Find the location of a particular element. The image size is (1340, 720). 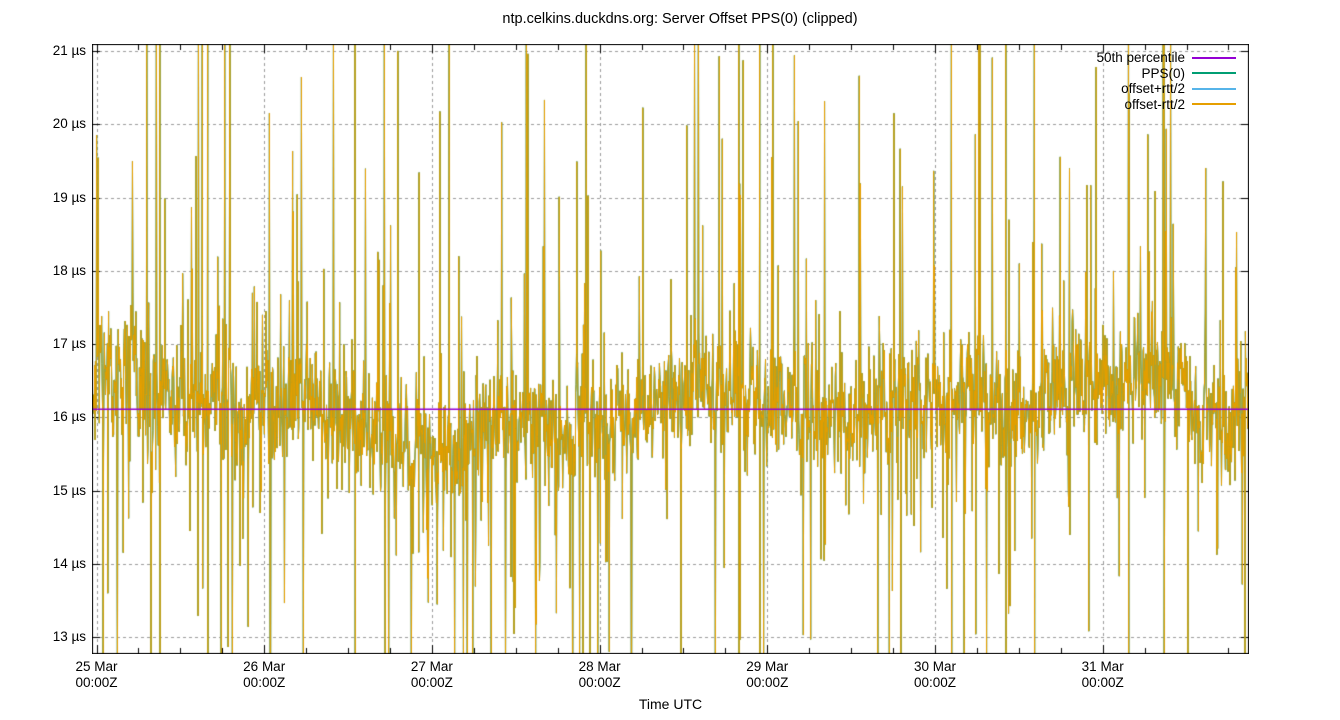

x-tick-label: 30 Mar 00:00Z is located at coordinates (935, 675).